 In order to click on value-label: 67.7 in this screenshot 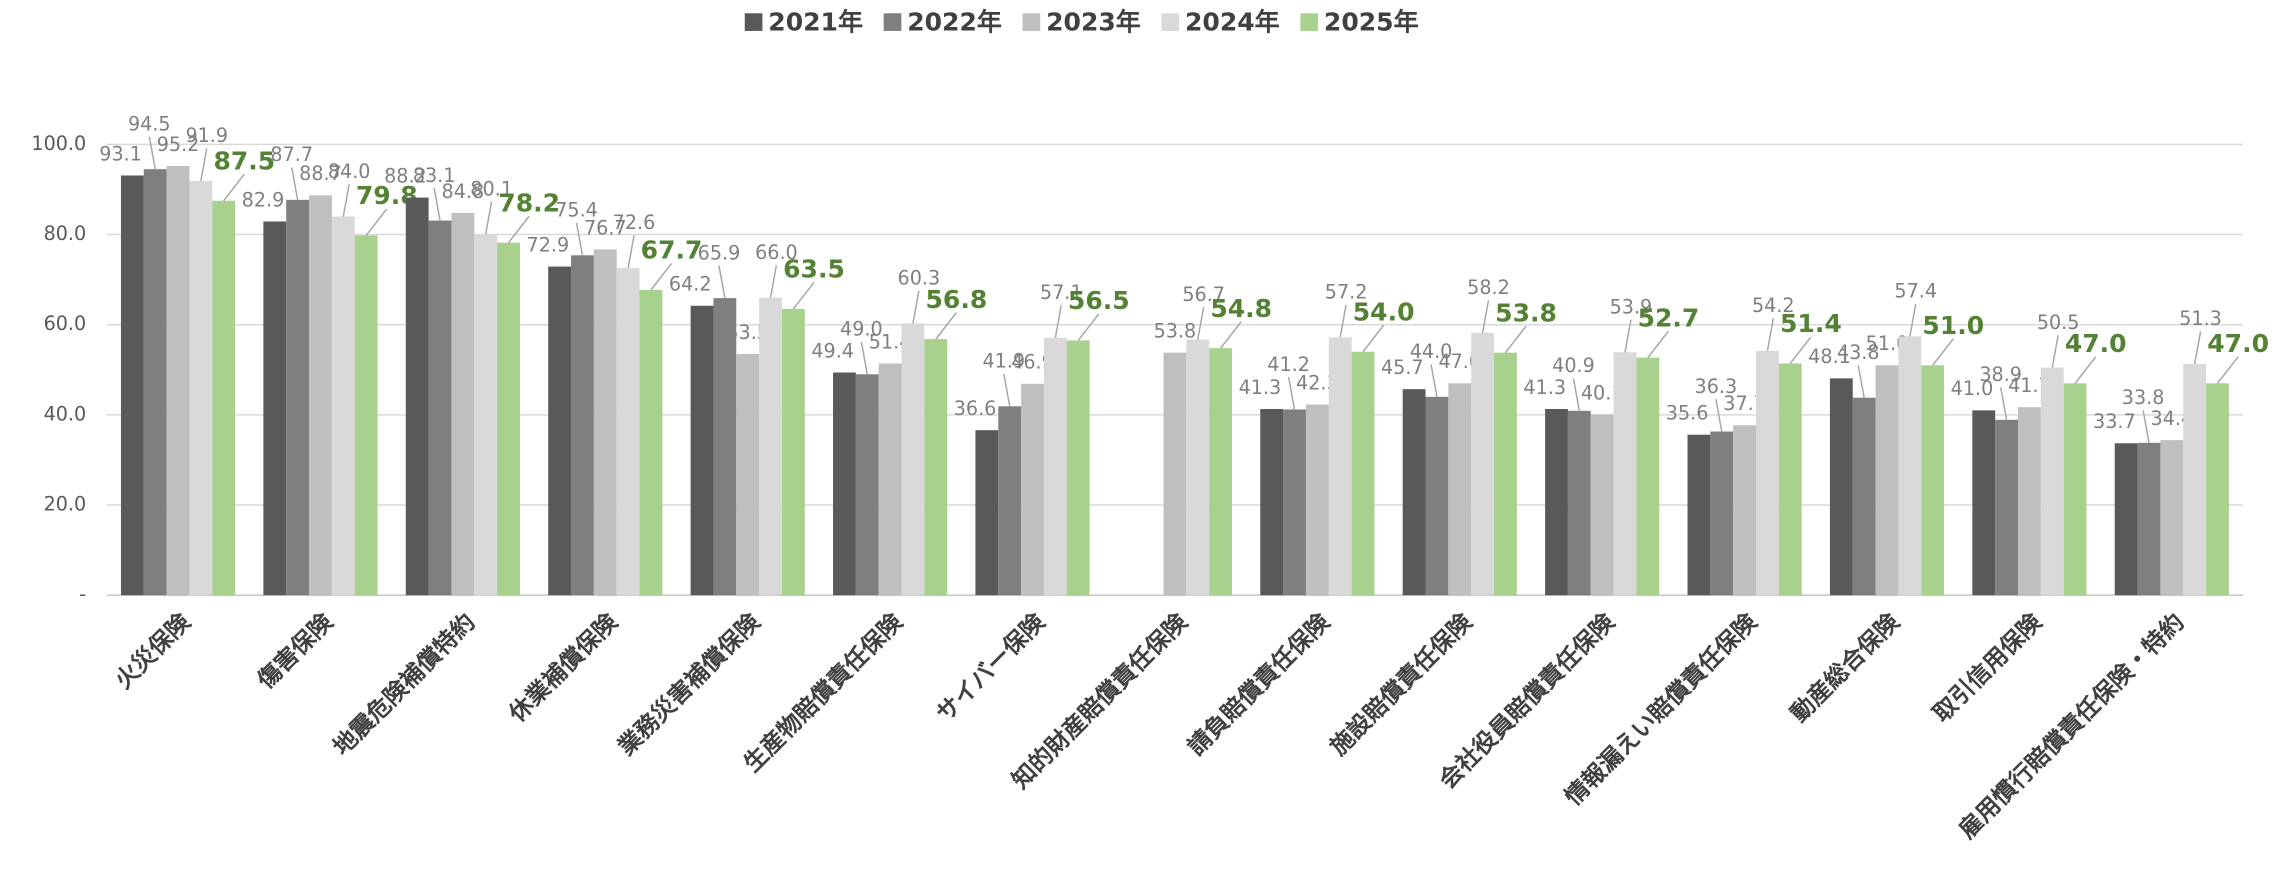, I will do `click(672, 250)`.